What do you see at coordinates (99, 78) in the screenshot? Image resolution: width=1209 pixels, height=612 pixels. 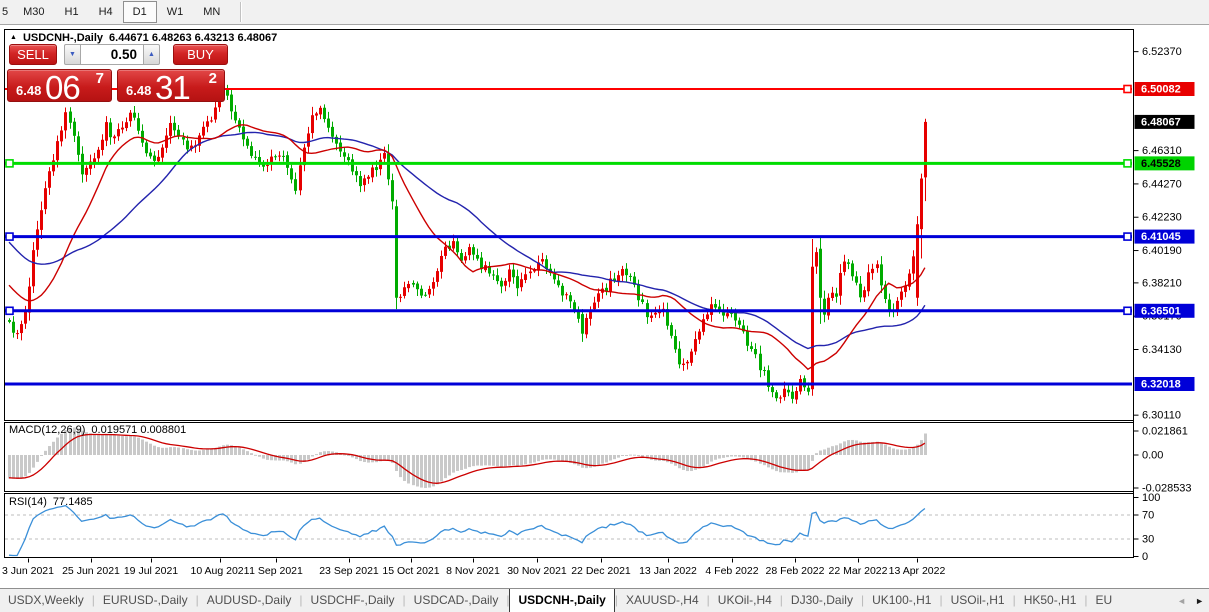 I see `sell-price-pip-digit: 7` at bounding box center [99, 78].